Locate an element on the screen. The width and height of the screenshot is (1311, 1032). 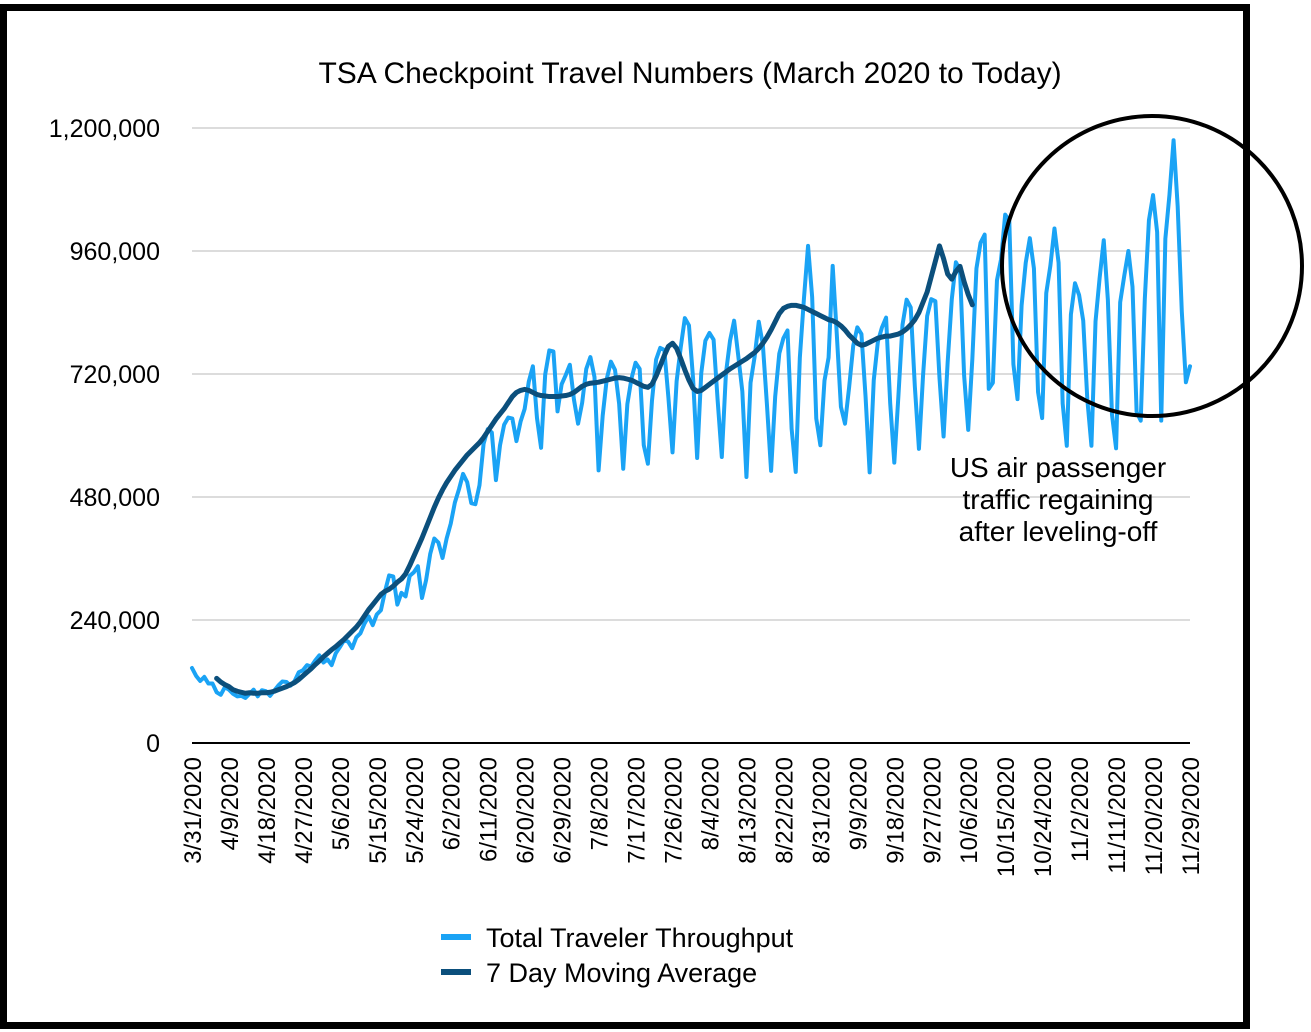
x-tick-label: 5/6/2020 is located at coordinates (341, 803).